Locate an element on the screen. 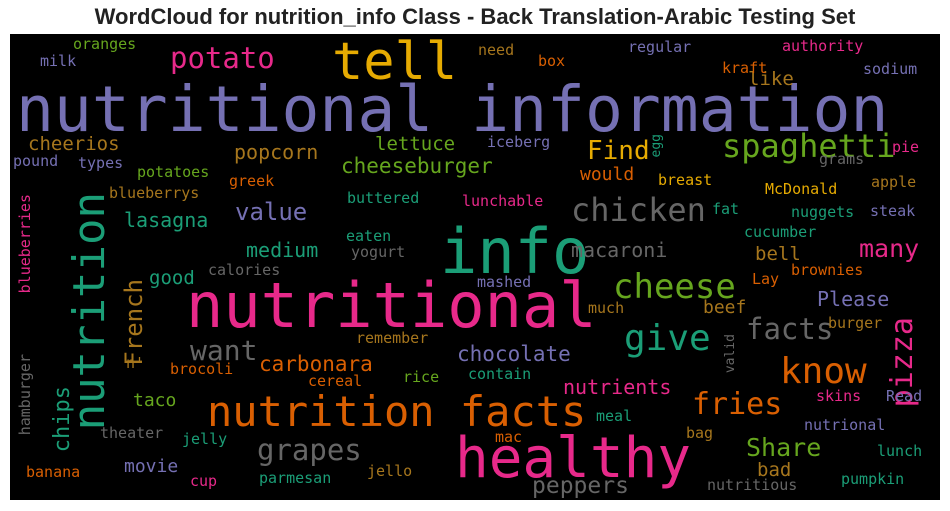 The image size is (950, 511). word-fries: fries is located at coordinates (737, 404).